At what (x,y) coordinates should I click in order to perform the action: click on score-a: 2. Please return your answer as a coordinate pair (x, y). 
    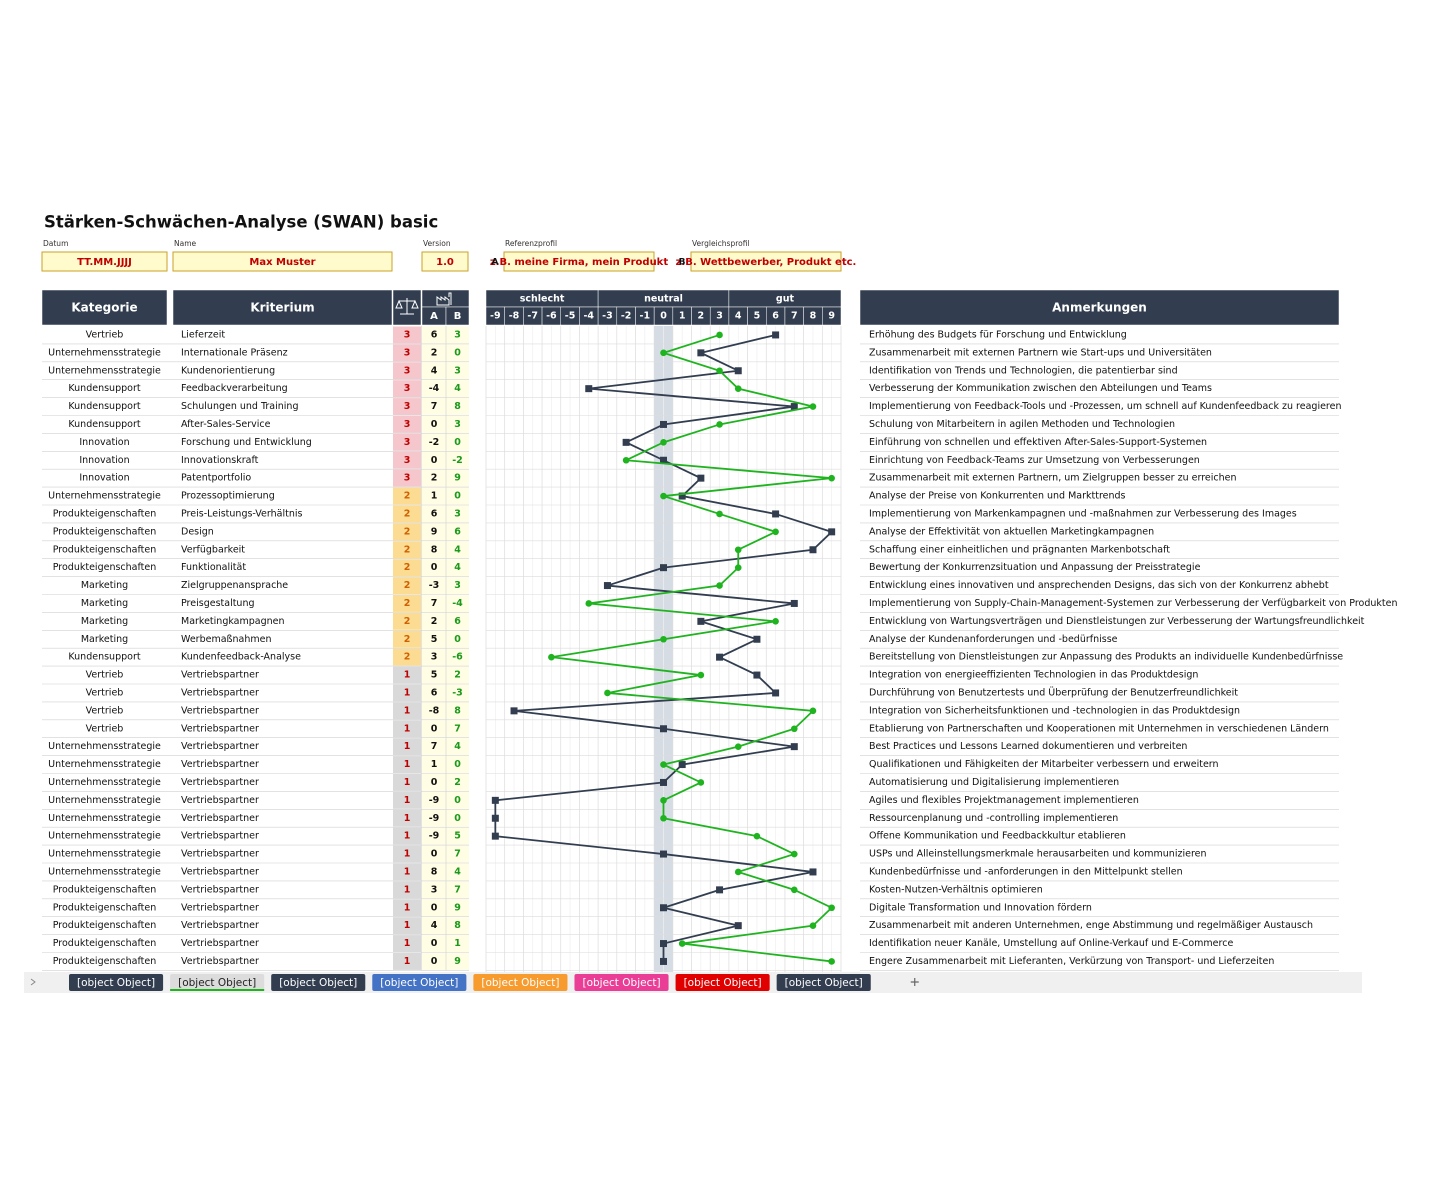
    Looking at the image, I should click on (434, 478).